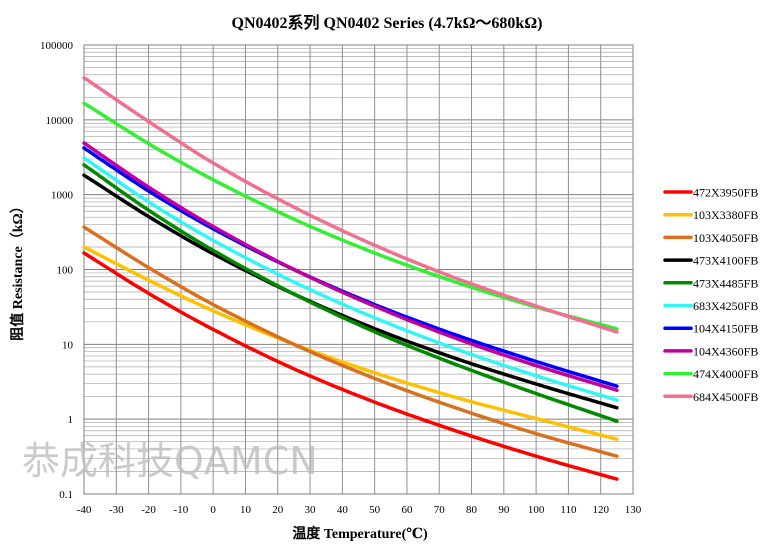  What do you see at coordinates (440, 510) in the screenshot?
I see `x-tick-label: 70` at bounding box center [440, 510].